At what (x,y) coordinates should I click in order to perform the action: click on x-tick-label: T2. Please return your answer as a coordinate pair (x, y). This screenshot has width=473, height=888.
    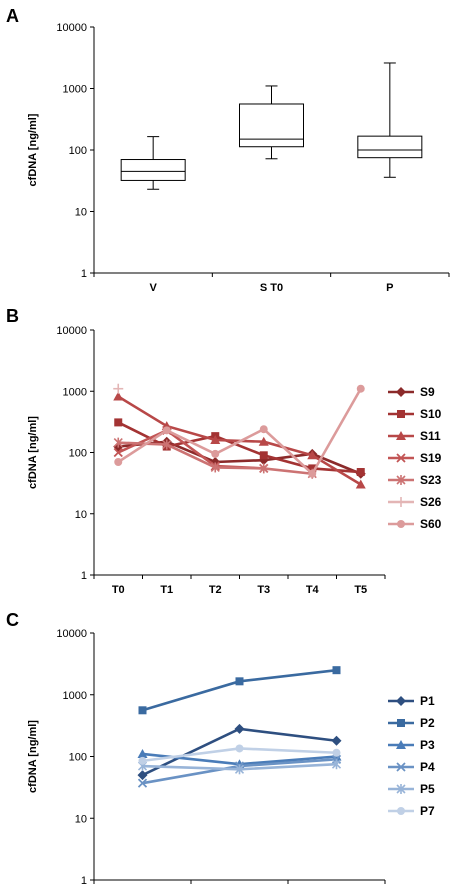
    Looking at the image, I should click on (215, 590).